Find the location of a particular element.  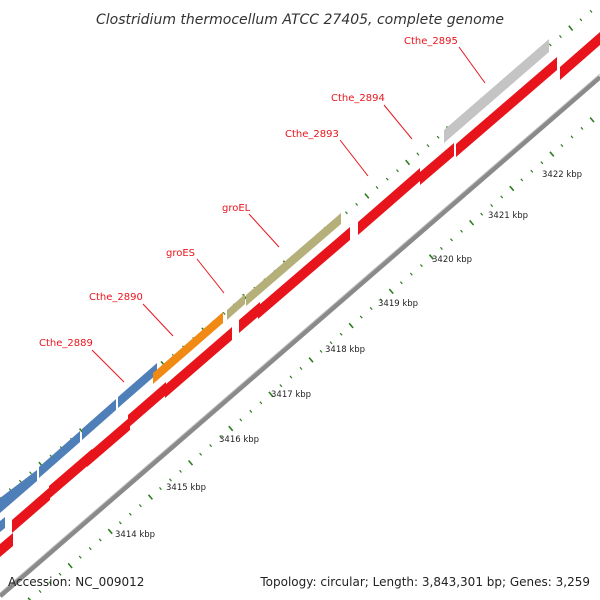

scale-label-3416: 3416 kbp is located at coordinates (239, 440).